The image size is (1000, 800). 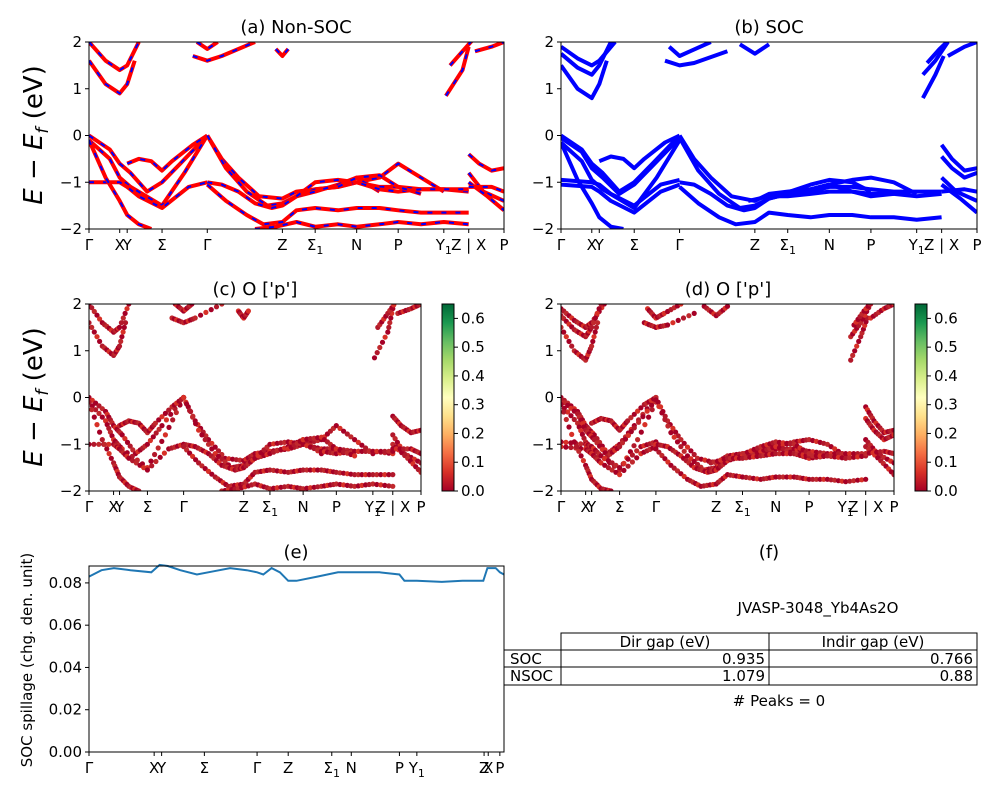 What do you see at coordinates (65, 752) in the screenshot?
I see `y-tick-label: 0.00` at bounding box center [65, 752].